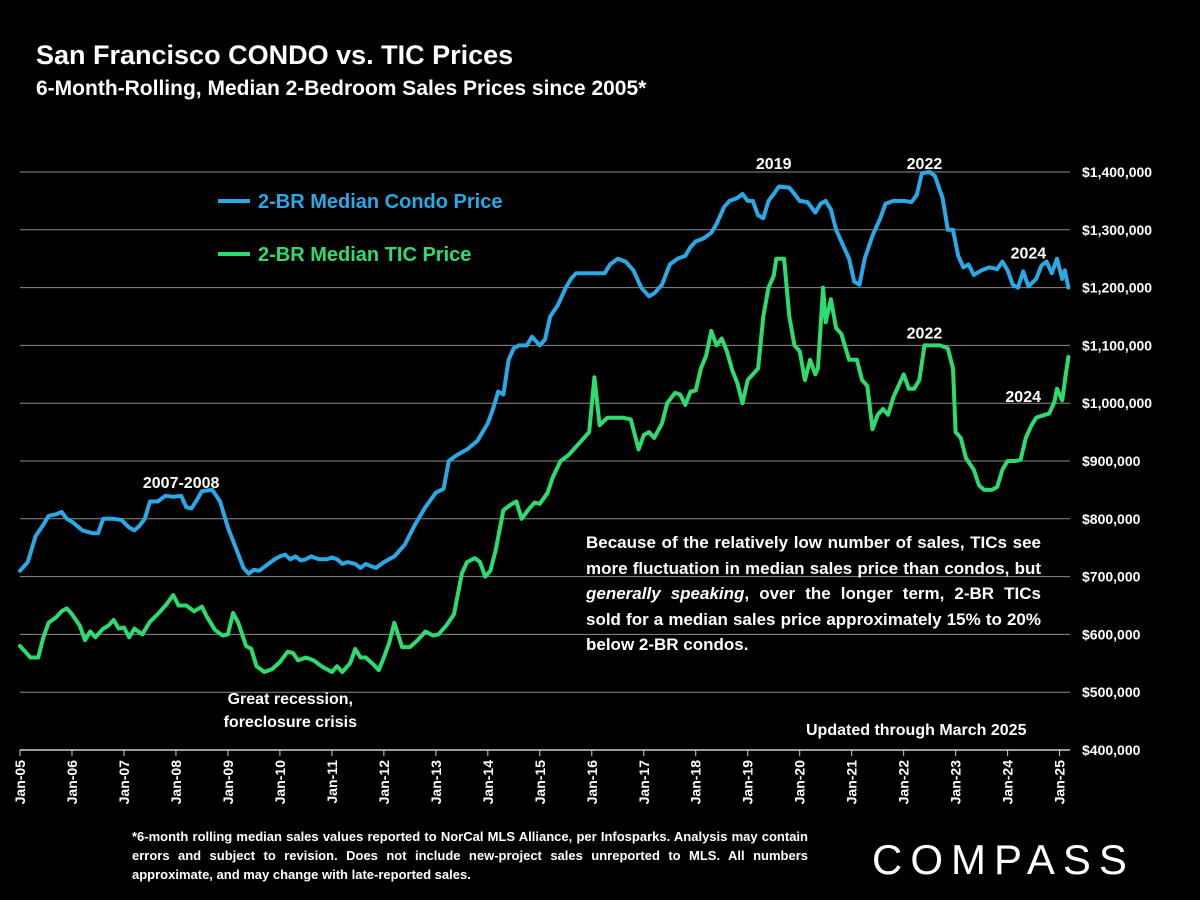 This screenshot has height=900, width=1200. Describe the element at coordinates (774, 164) in the screenshot. I see `annotation-label: 2019` at that location.